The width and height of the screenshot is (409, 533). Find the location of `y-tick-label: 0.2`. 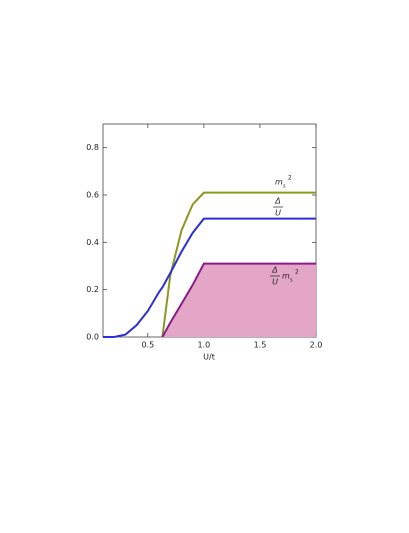

y-tick-label: 0.2 is located at coordinates (92, 289).